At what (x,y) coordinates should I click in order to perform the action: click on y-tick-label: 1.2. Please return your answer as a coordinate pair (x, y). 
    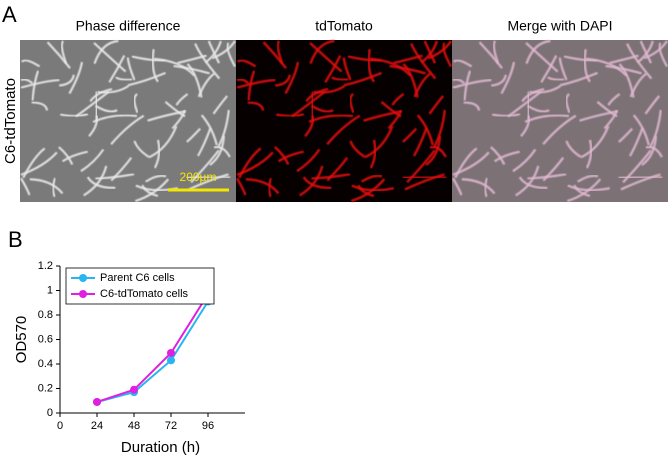
    Looking at the image, I should click on (45, 266).